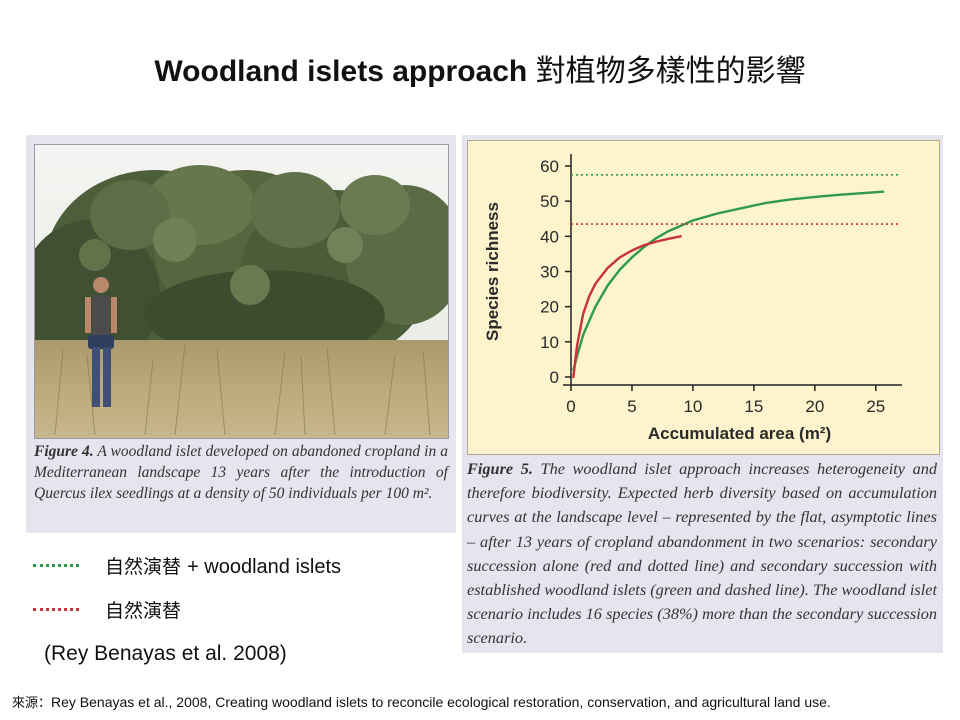  What do you see at coordinates (549, 307) in the screenshot?
I see `y-tick-label: 20` at bounding box center [549, 307].